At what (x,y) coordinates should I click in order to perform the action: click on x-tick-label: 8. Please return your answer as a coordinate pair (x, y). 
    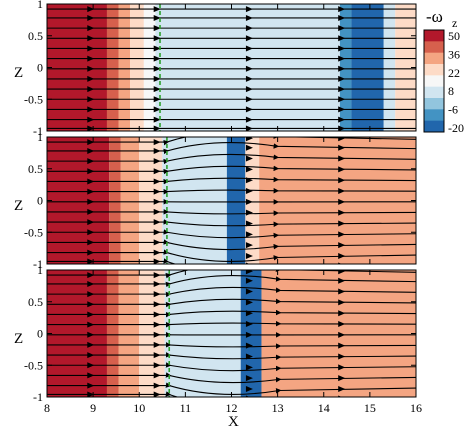
    Looking at the image, I should click on (47, 408).